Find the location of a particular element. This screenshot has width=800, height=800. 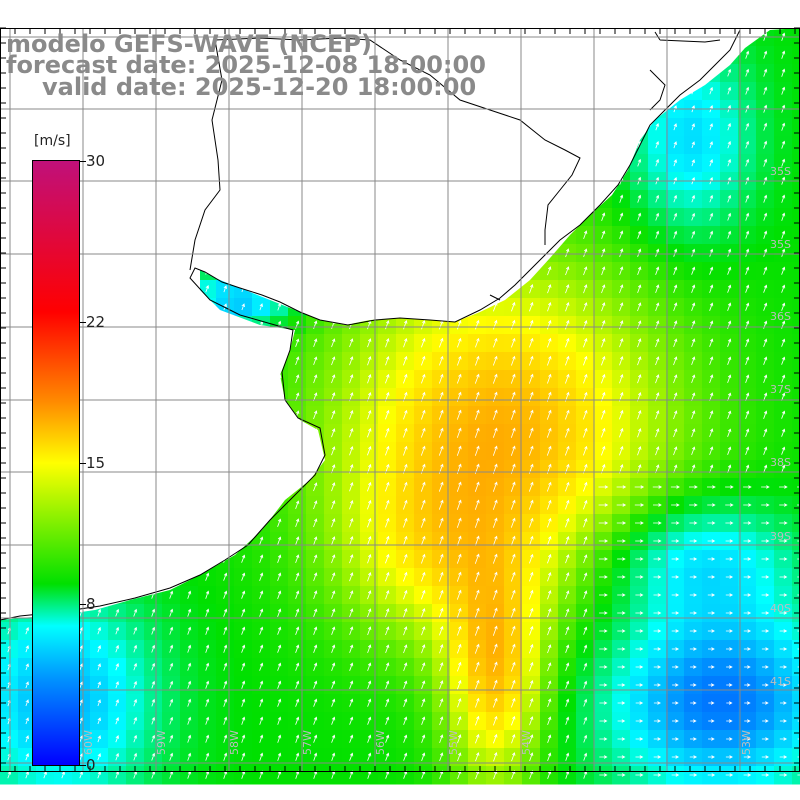

colorbar-tick-label: 22 is located at coordinates (96, 322).